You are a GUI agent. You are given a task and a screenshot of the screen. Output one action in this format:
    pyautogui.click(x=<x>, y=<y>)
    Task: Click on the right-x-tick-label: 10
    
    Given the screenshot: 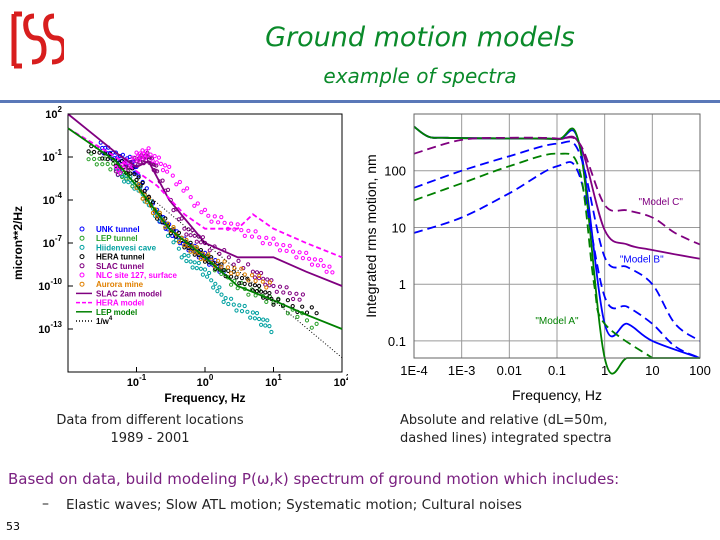 What is the action you would take?
    pyautogui.click(x=652, y=370)
    